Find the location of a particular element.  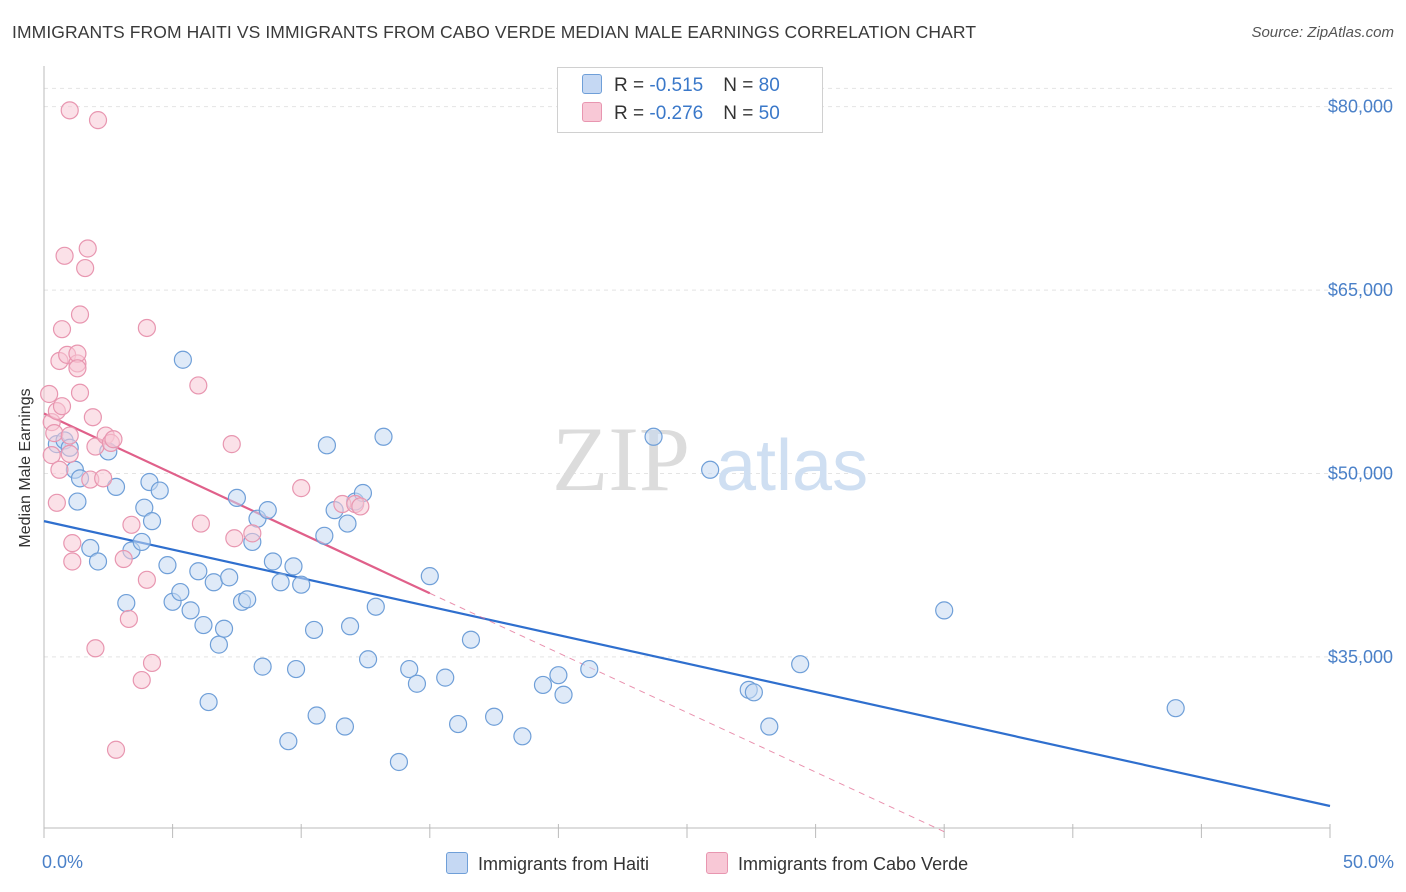

y-tick-label-0: $35,000 is located at coordinates (1360, 657).